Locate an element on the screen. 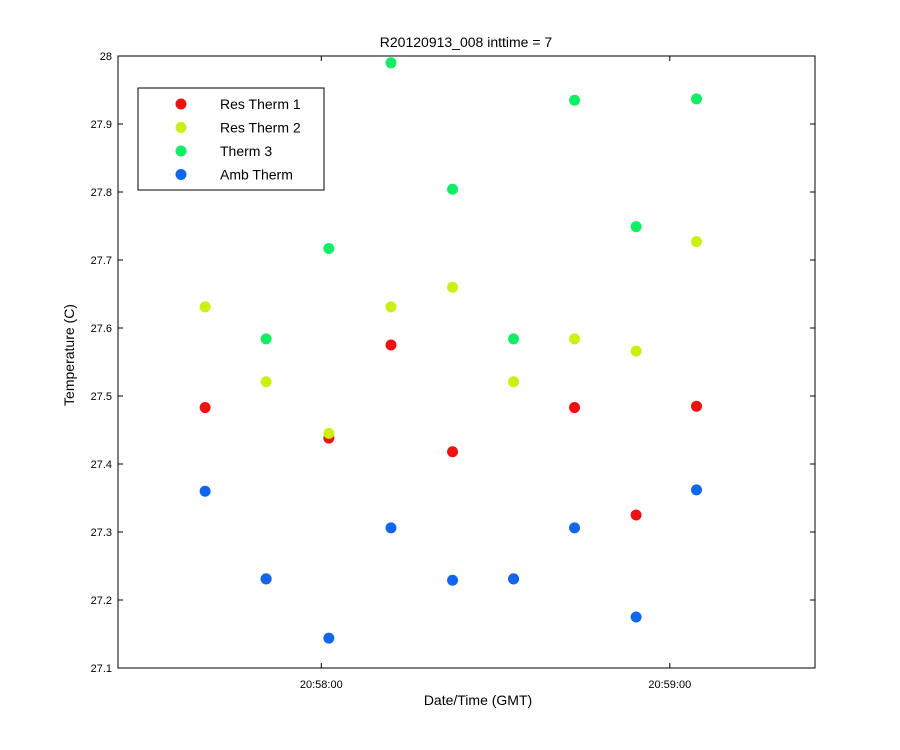 The height and width of the screenshot is (750, 900). y-tick-label: 27.7 is located at coordinates (101, 261).